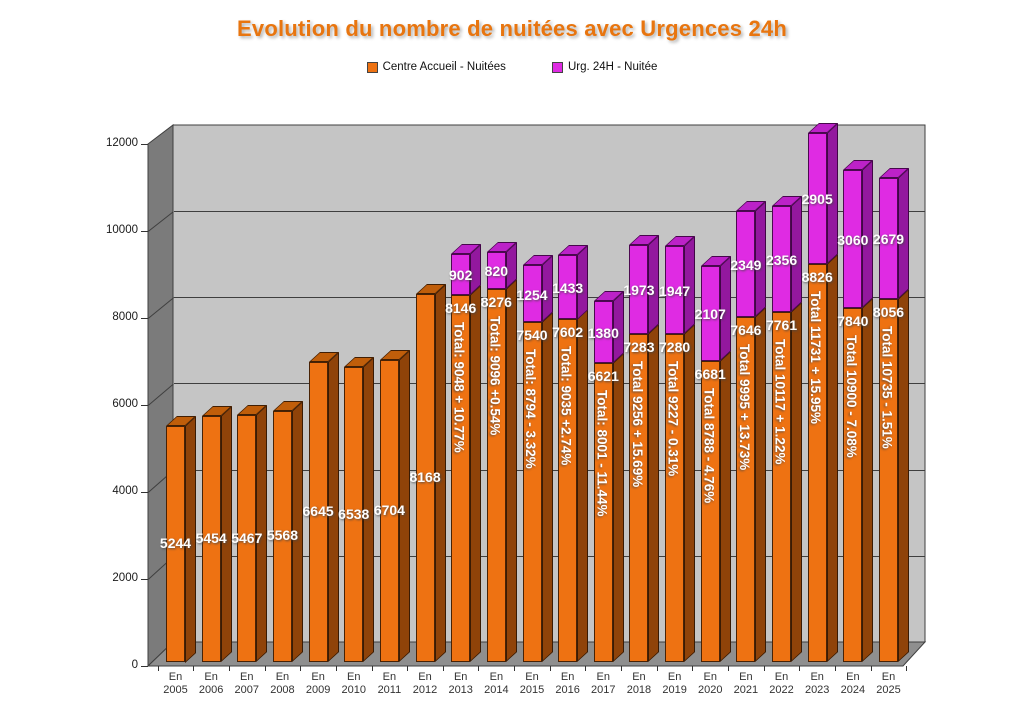  I want to click on bar-2025-centre-front, so click(888, 480).